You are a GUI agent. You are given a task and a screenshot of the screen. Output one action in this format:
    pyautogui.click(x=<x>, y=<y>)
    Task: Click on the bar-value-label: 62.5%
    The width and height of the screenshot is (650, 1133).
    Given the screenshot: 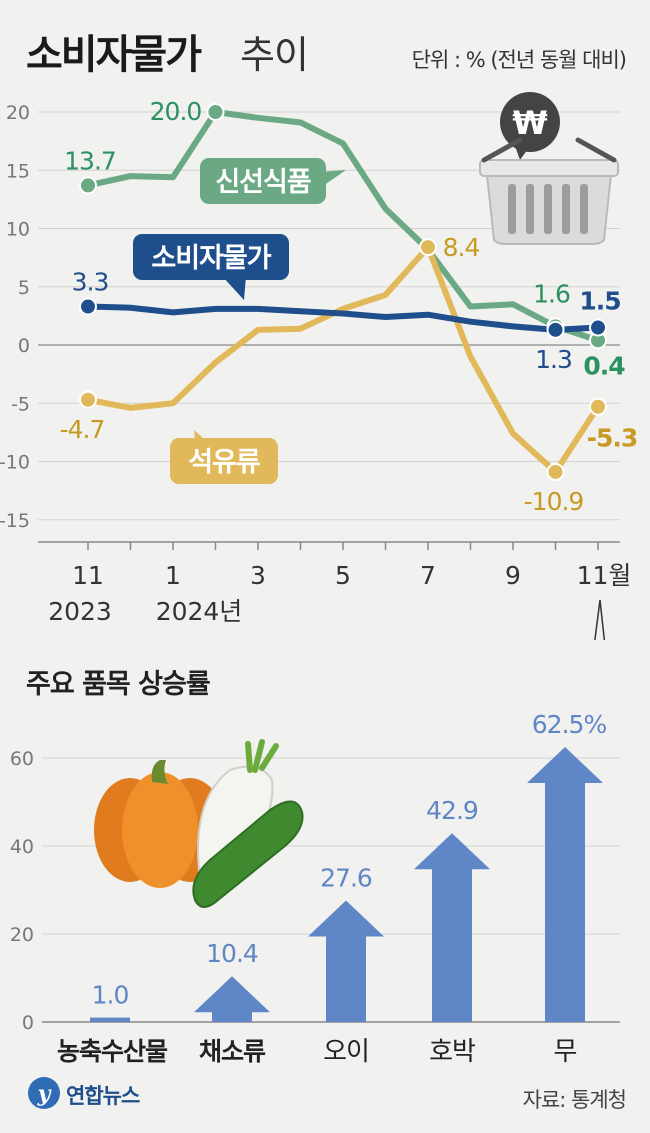 What is the action you would take?
    pyautogui.click(x=569, y=724)
    